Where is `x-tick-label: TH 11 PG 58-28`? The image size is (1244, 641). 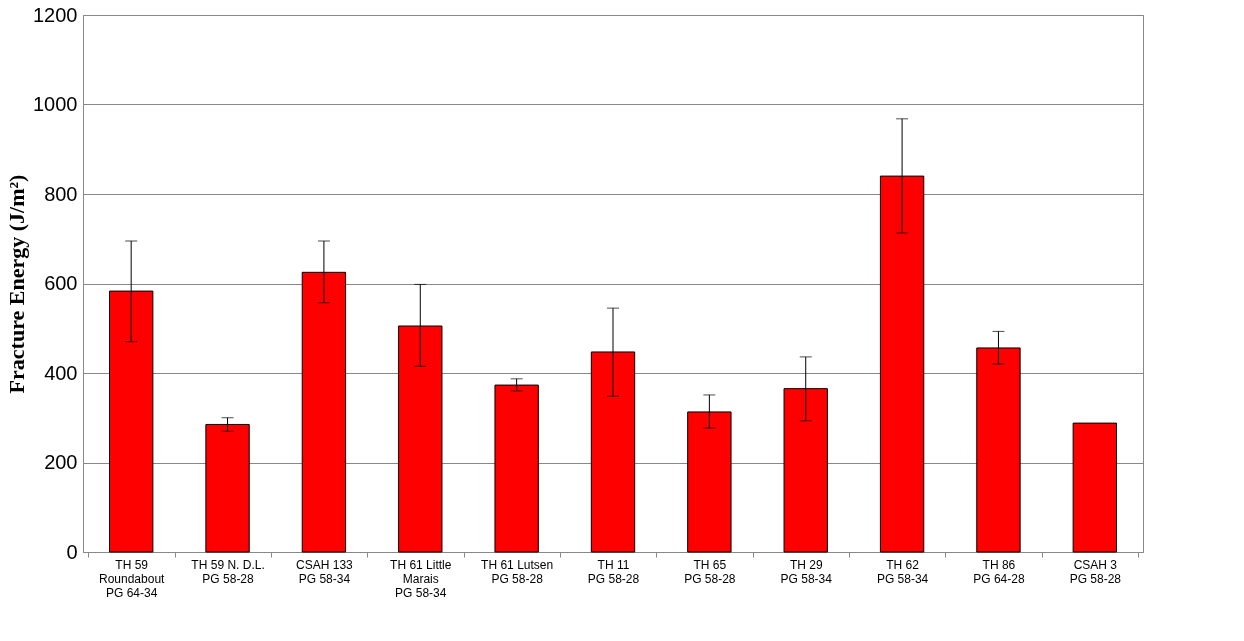 x-tick-label: TH 11 PG 58-28 is located at coordinates (613, 571).